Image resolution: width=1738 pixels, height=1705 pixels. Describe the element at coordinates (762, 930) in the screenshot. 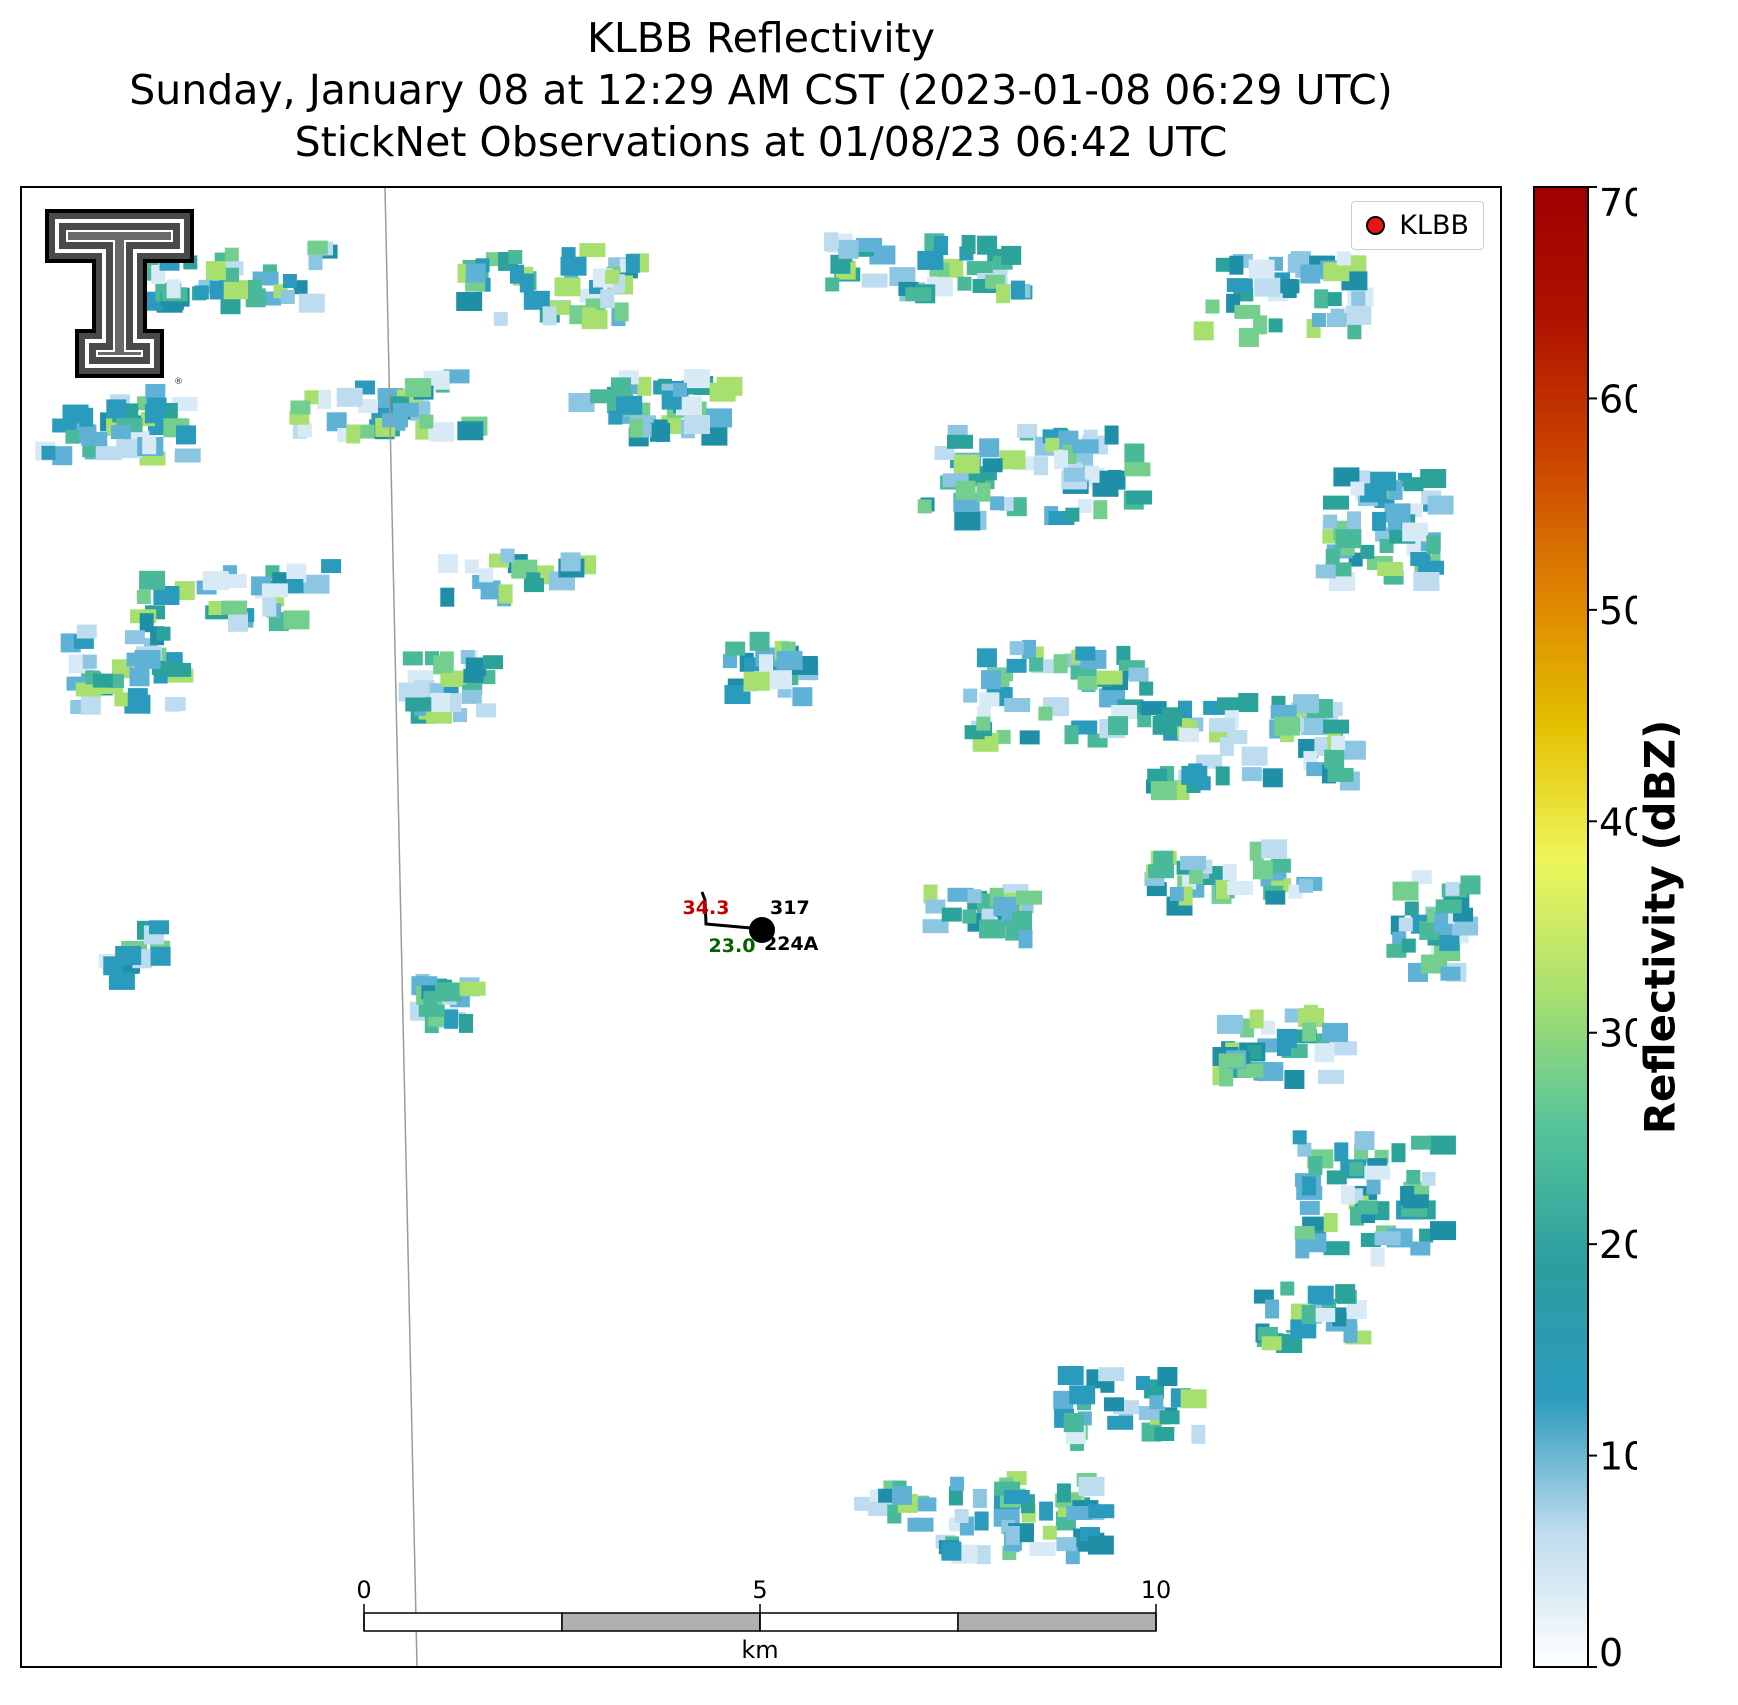

I see `station-marker` at that location.